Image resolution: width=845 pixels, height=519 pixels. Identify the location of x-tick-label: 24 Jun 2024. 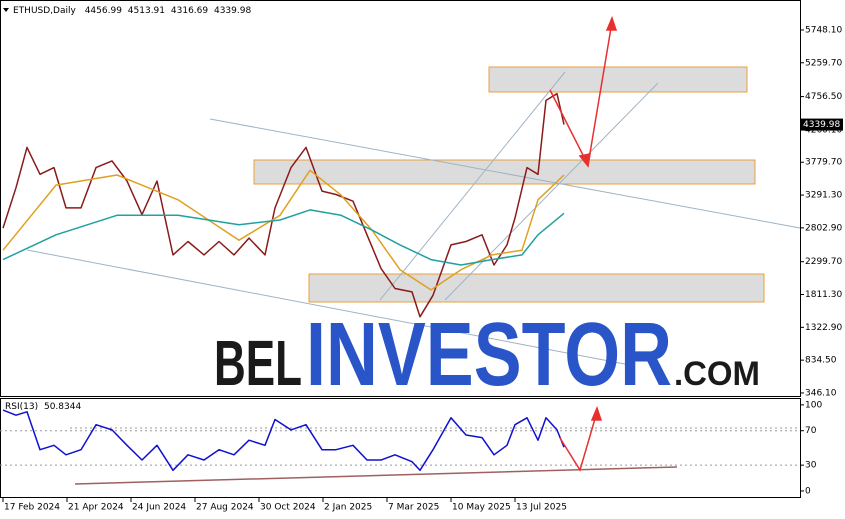
(159, 508).